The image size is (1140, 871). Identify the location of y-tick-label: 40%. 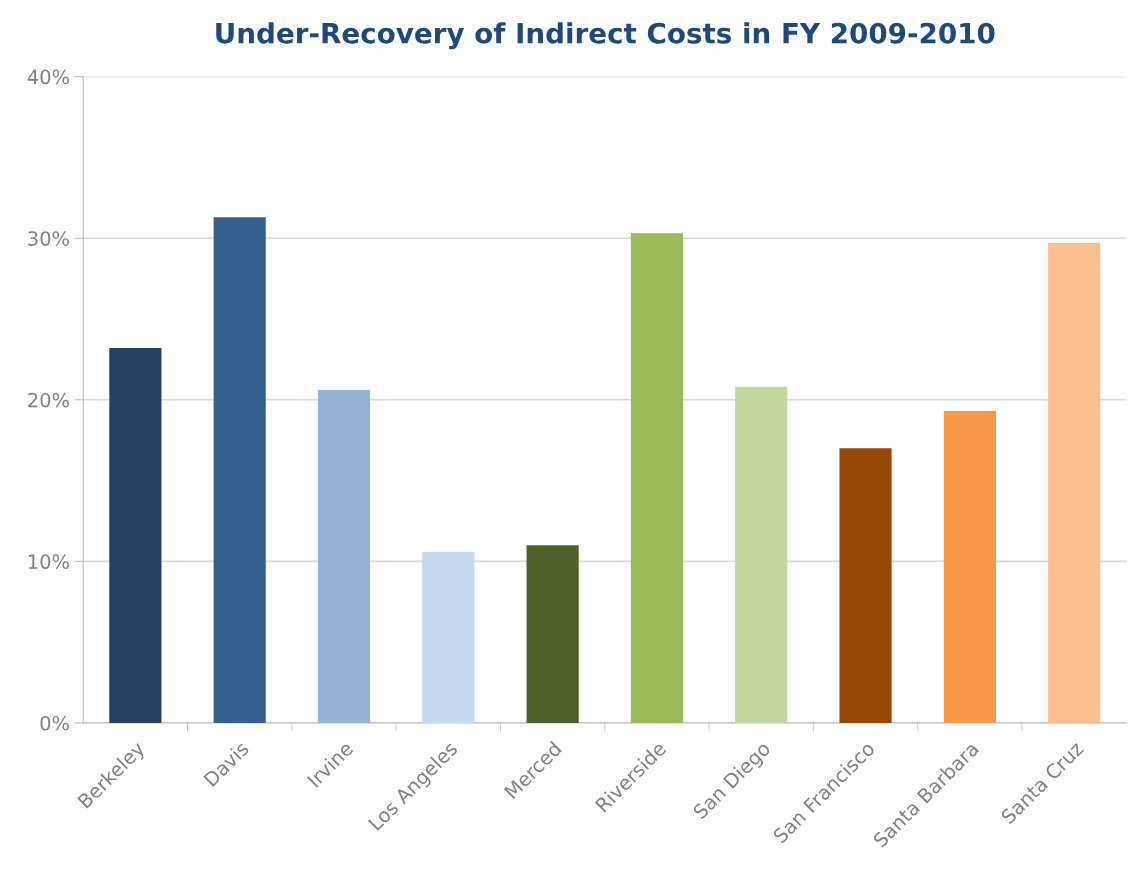
(48, 77).